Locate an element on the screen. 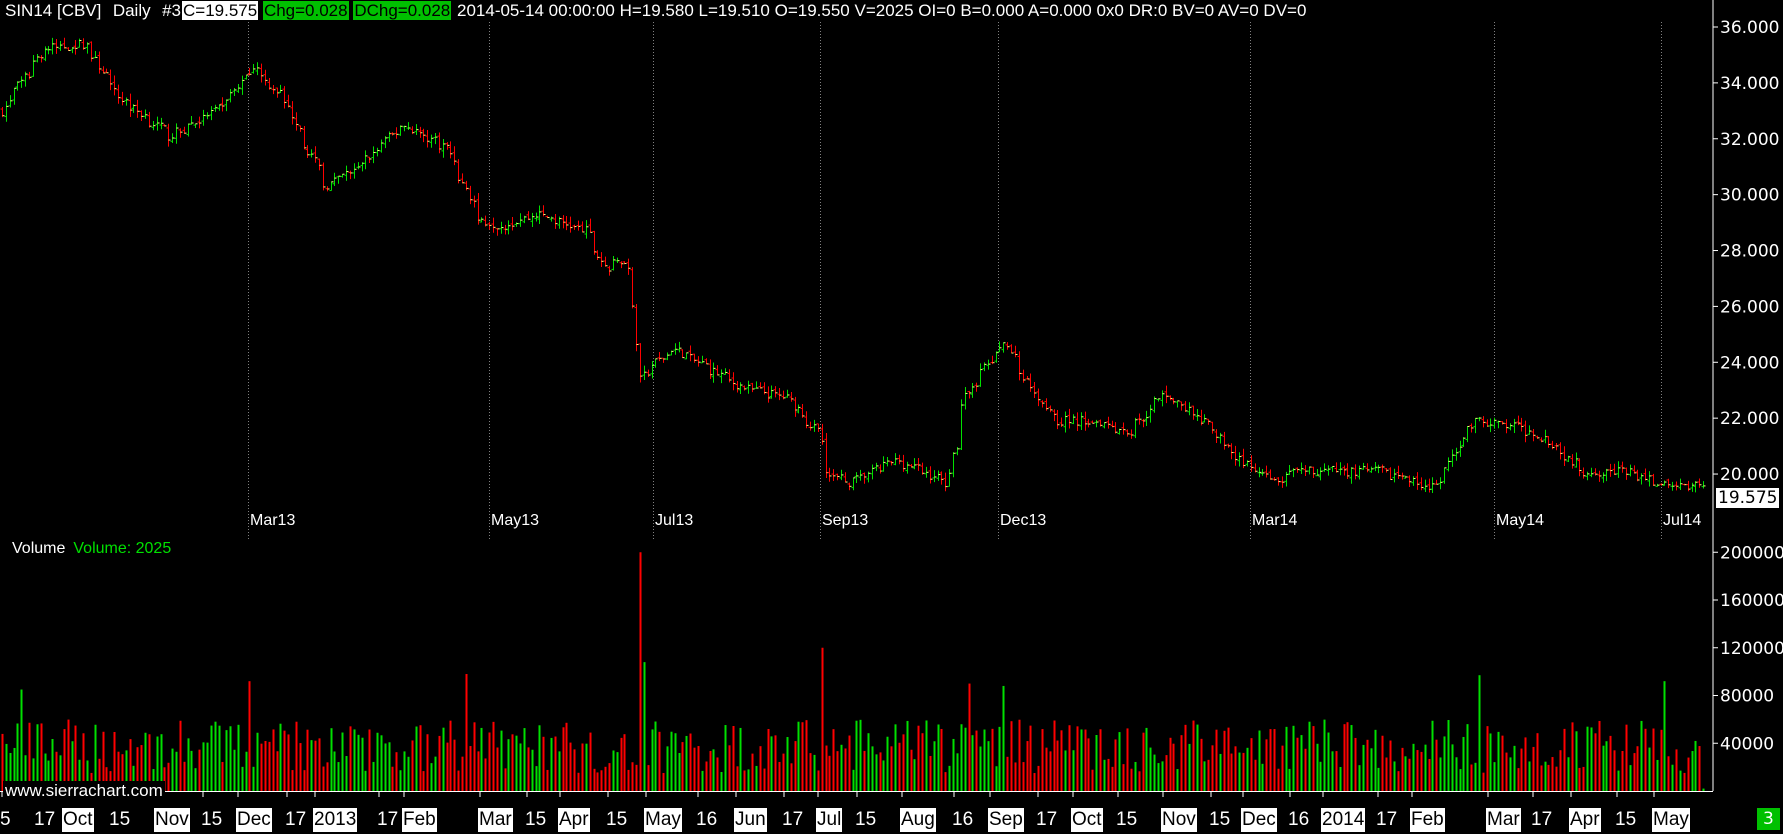  chart-number: #3 is located at coordinates (171, 10).